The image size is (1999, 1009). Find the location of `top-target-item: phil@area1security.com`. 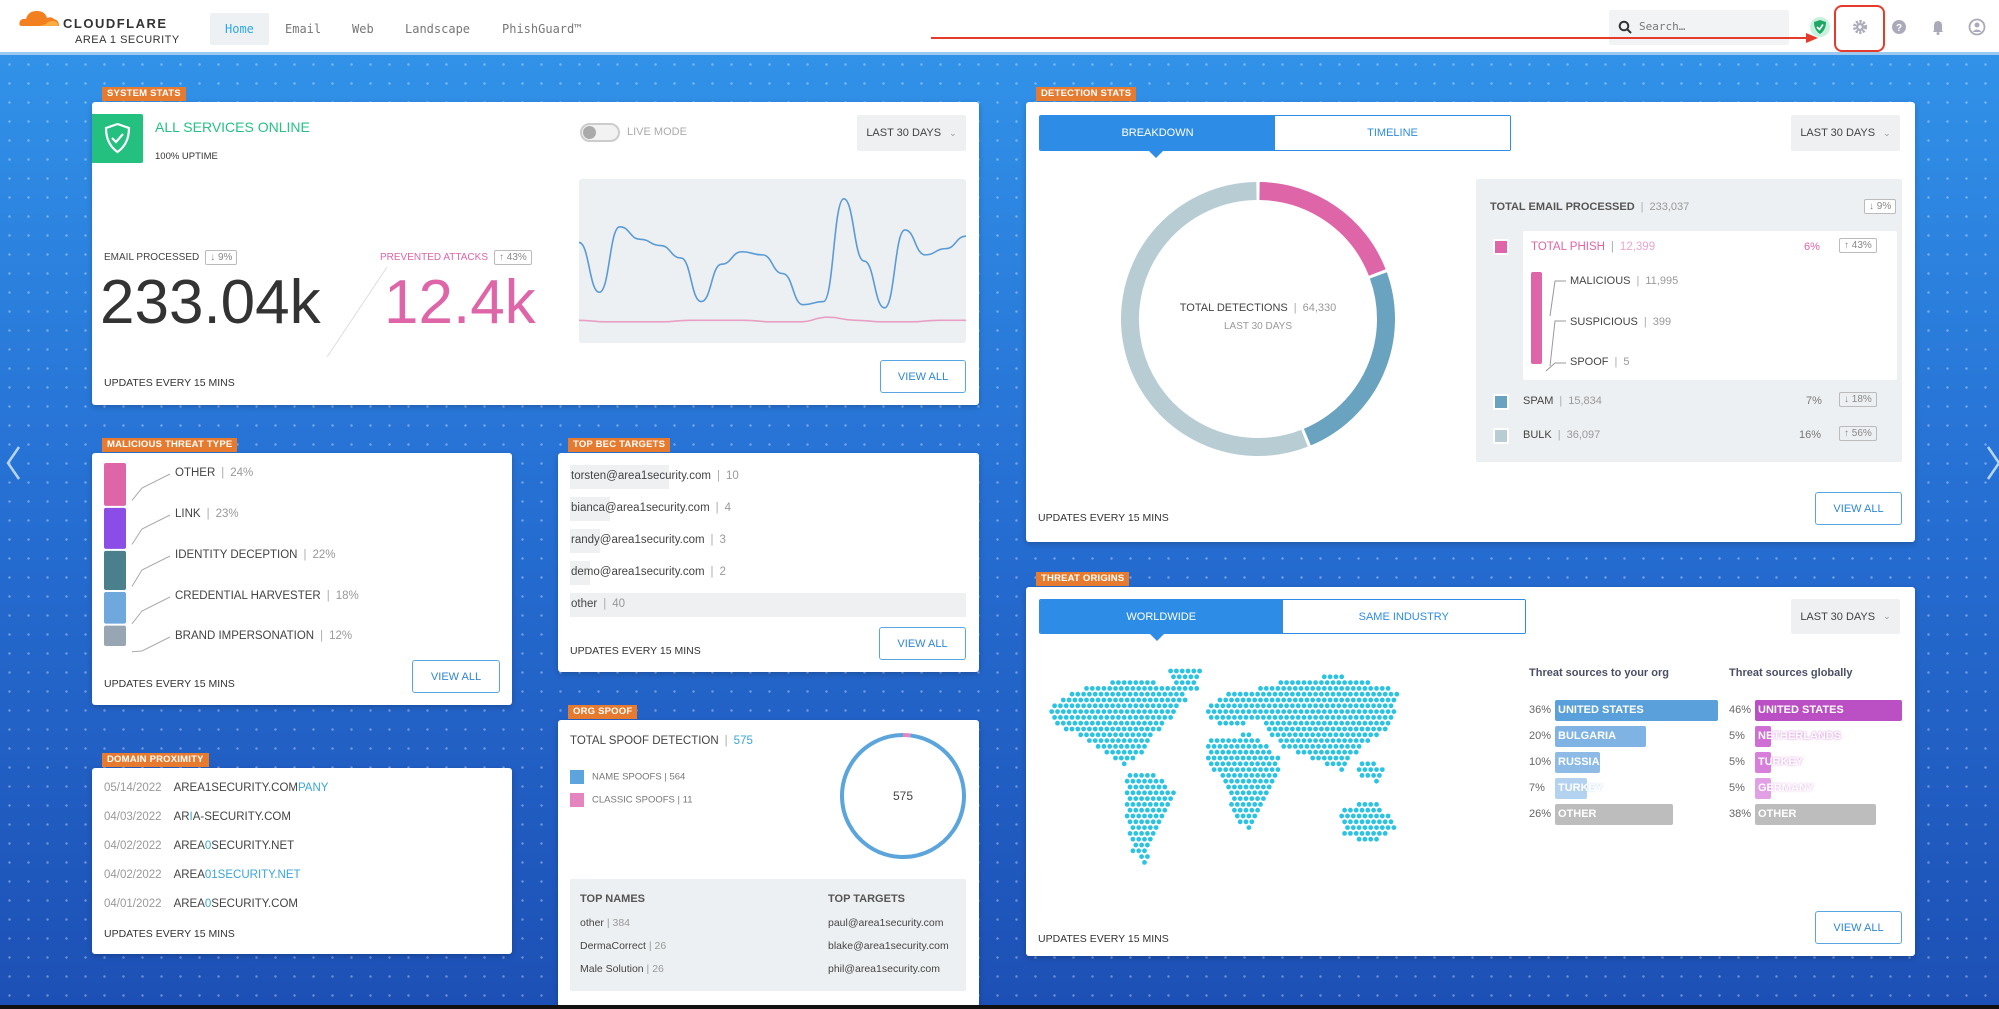

top-target-item: phil@area1security.com is located at coordinates (884, 969).